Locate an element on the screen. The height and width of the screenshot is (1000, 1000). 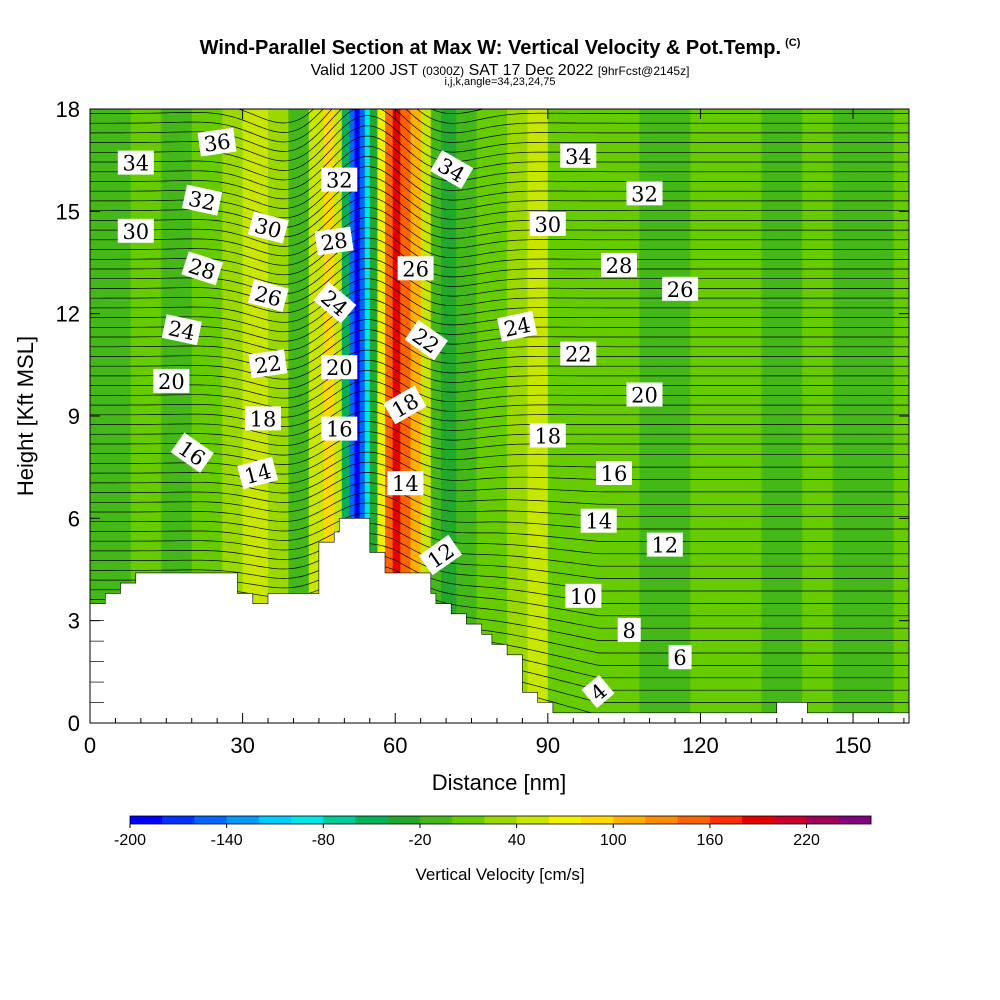
isentrope-label-text: 28 is located at coordinates (619, 266).